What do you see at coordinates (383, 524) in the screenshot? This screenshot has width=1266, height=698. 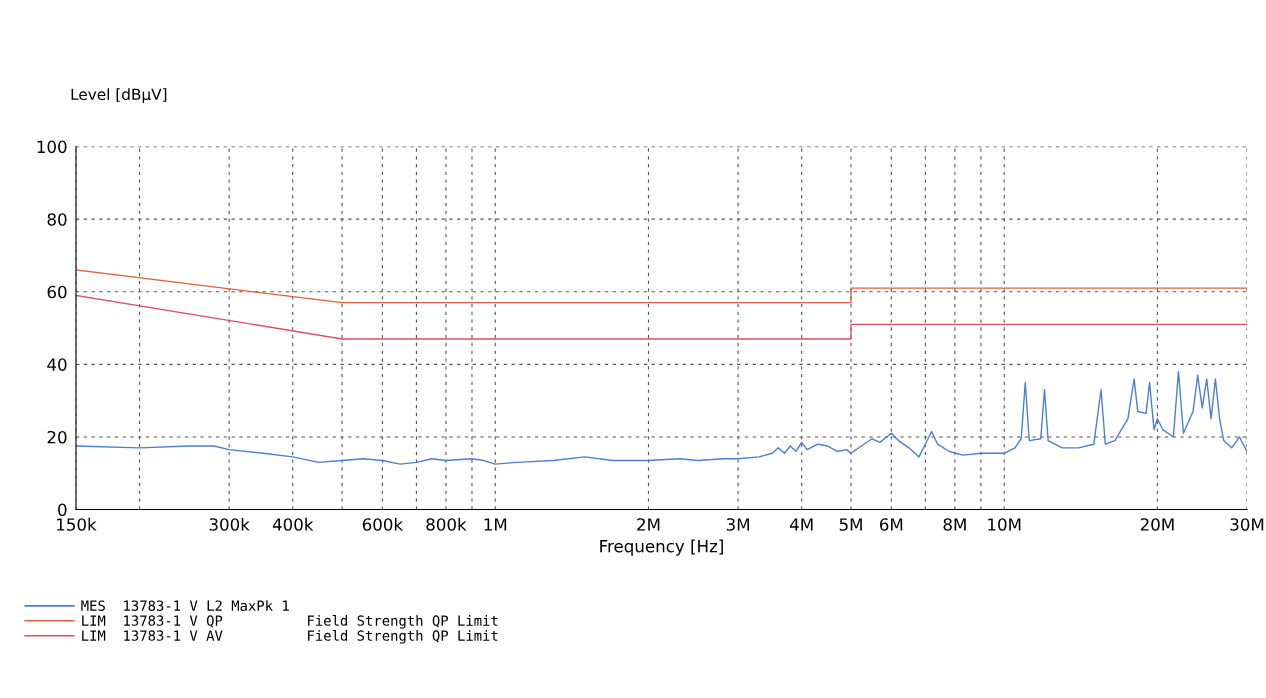 I see `x-tick-label: 600k` at bounding box center [383, 524].